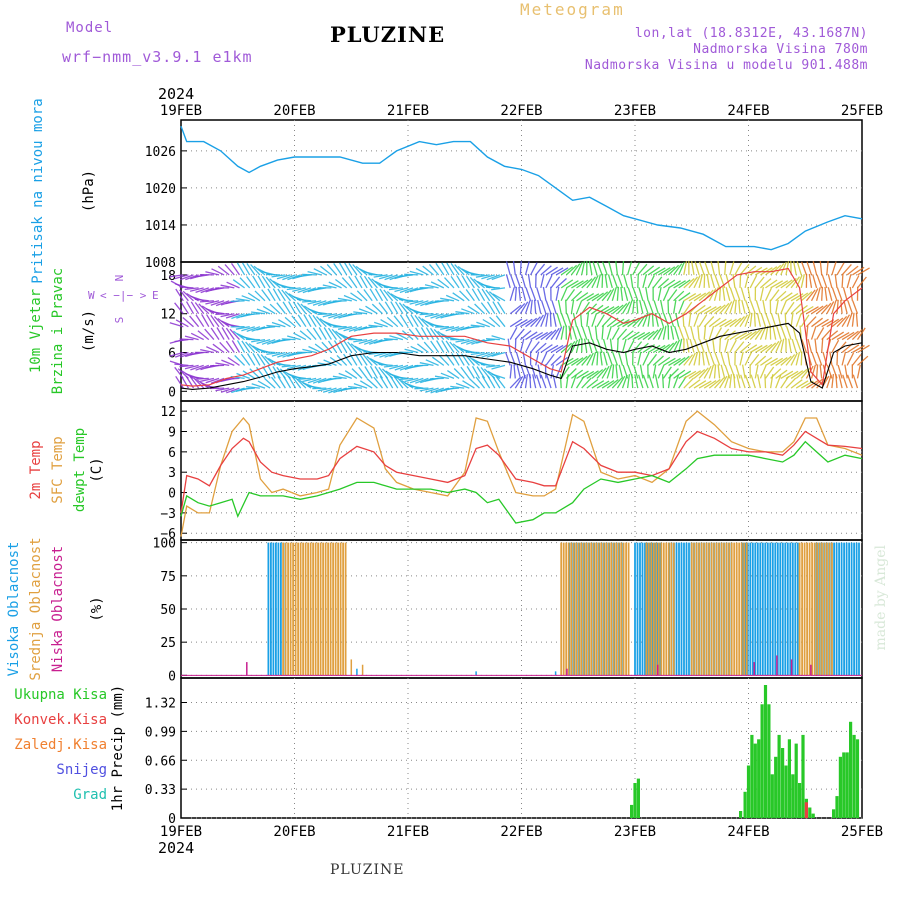 Image resolution: width=900 pixels, height=900 pixels. I want to click on pressure-line, so click(521, 188).